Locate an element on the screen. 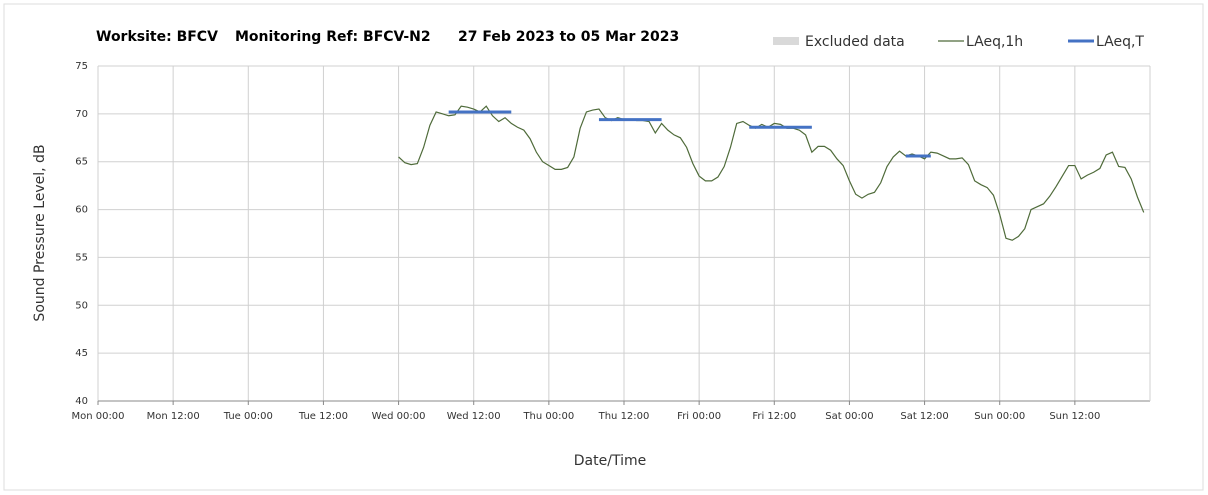 Image resolution: width=1208 pixels, height=495 pixels. y-tick-label: 50 is located at coordinates (81, 305).